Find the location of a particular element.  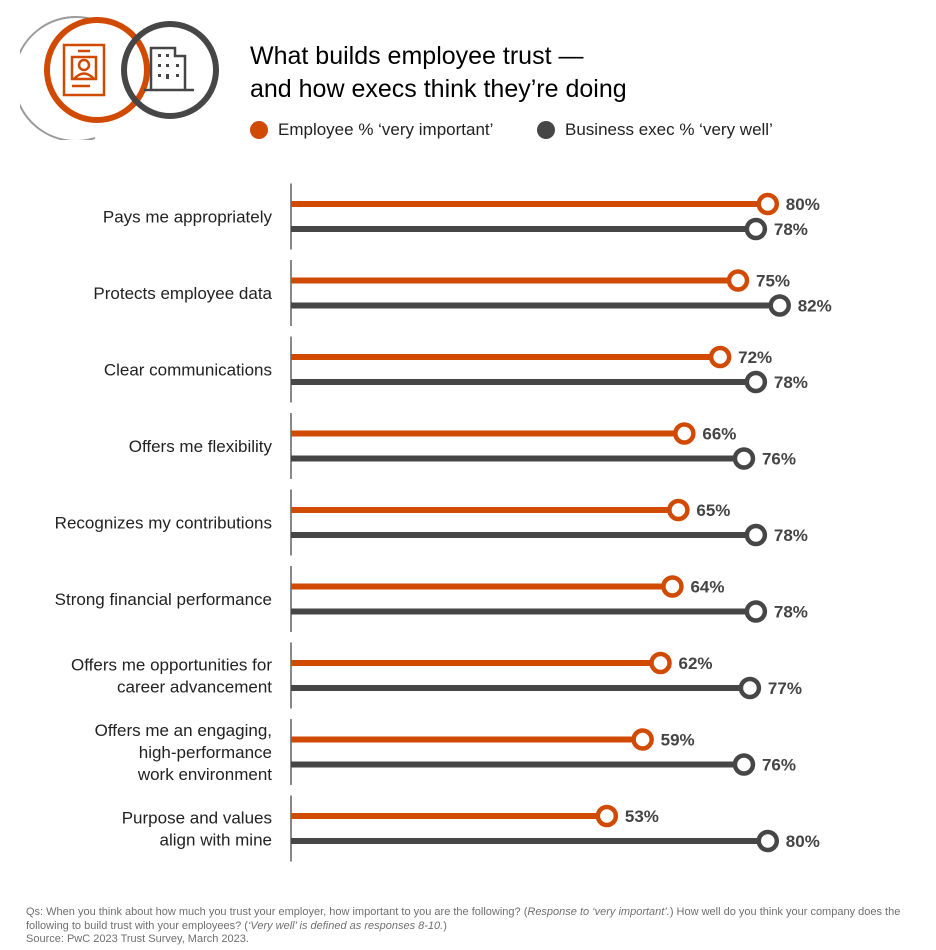

category-label: Protects employee data is located at coordinates (182, 293).